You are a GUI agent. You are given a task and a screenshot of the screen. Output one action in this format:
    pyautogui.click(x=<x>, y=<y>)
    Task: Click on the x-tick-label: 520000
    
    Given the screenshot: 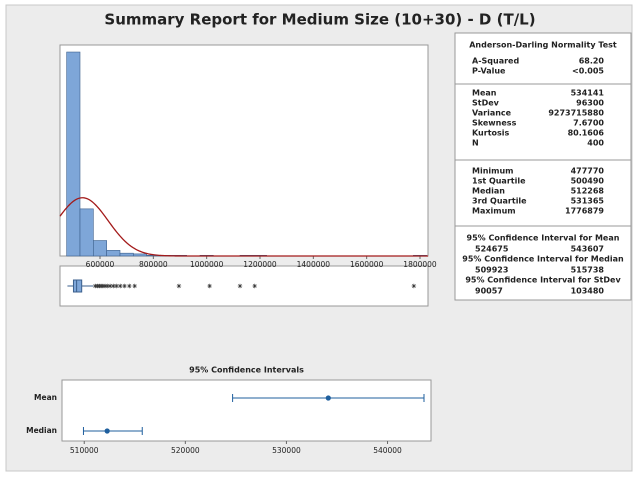 What is the action you would take?
    pyautogui.click(x=185, y=450)
    